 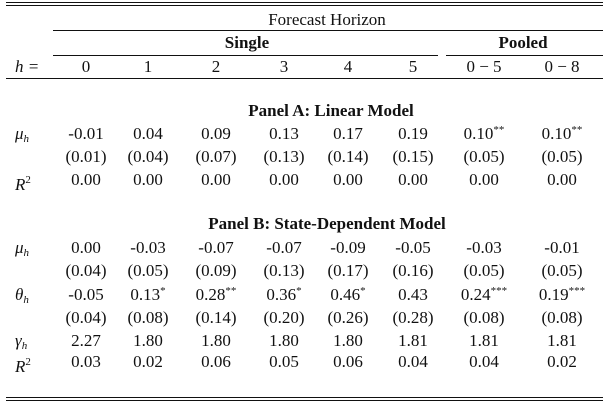 What do you see at coordinates (348, 294) in the screenshot?
I see `panel-b-row-2-cell-4: 0.46*` at bounding box center [348, 294].